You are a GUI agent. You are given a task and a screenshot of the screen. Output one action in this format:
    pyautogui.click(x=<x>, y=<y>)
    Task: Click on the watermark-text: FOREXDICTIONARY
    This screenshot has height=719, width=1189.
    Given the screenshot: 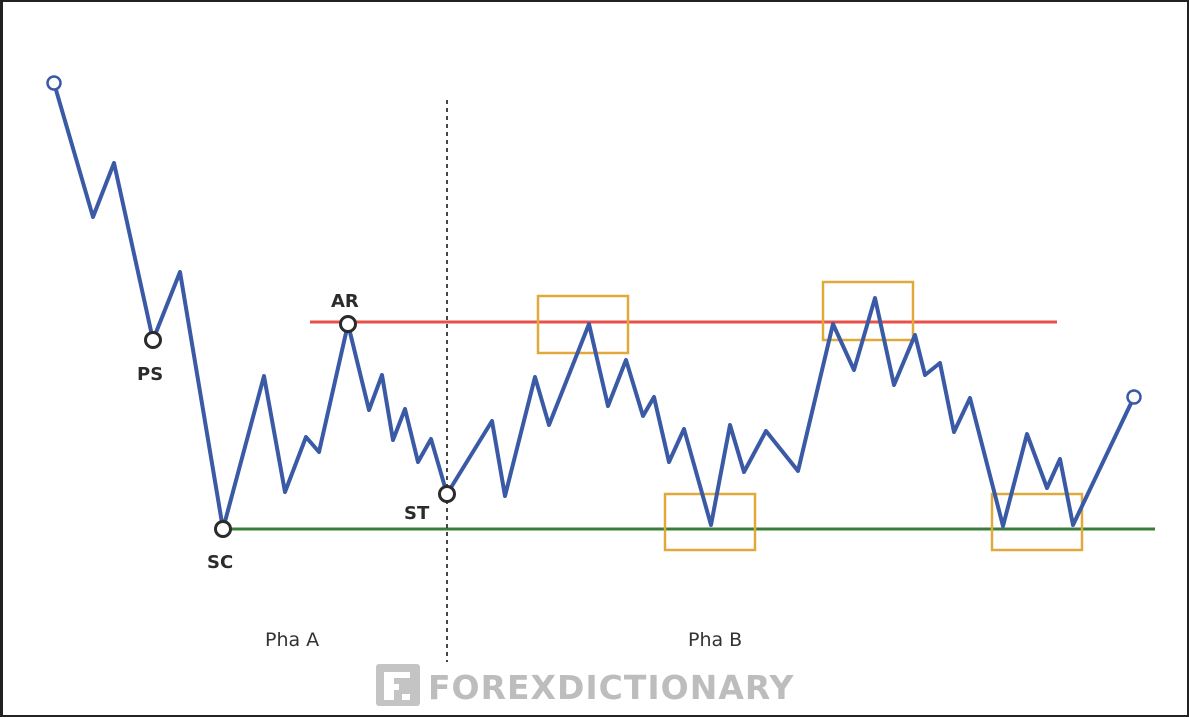 What is the action you would take?
    pyautogui.click(x=611, y=687)
    